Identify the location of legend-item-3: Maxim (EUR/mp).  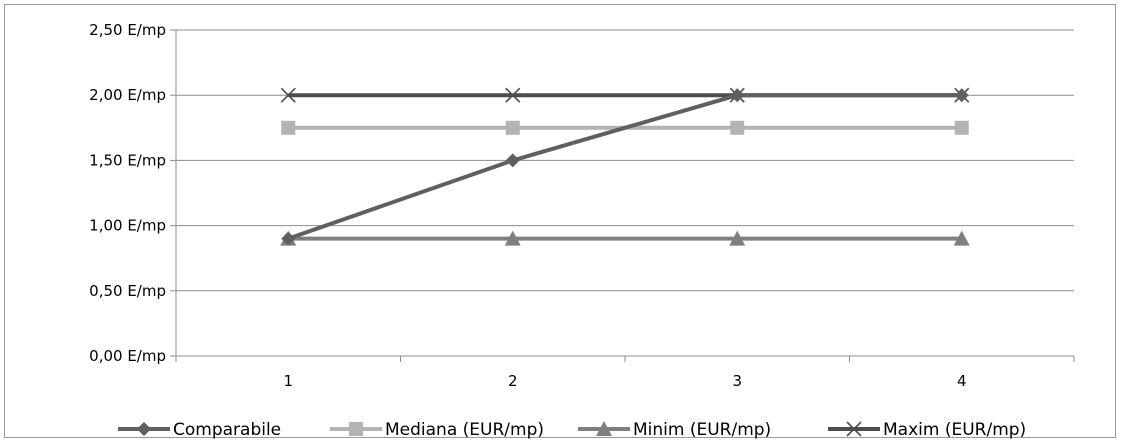
(927, 430).